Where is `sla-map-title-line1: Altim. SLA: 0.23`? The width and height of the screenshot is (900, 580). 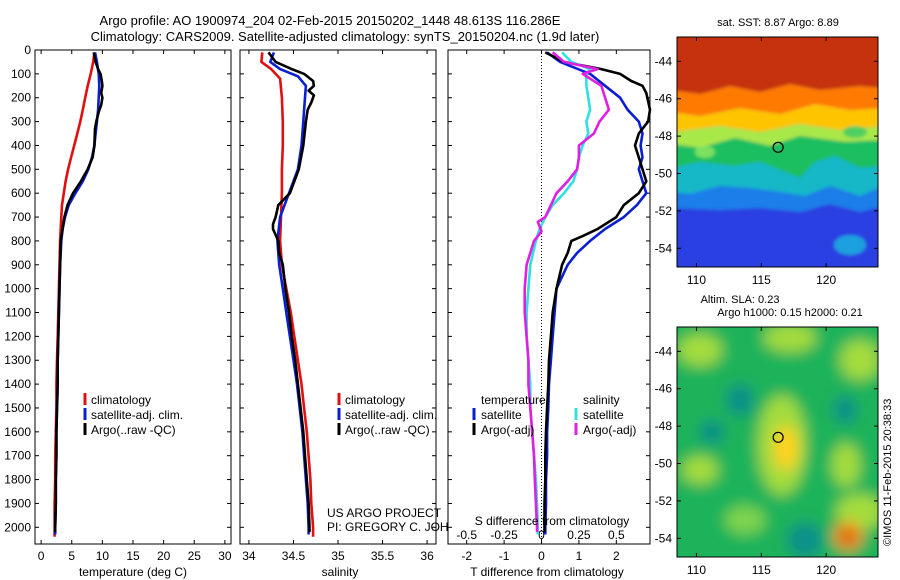
sla-map-title-line1: Altim. SLA: 0.23 is located at coordinates (740, 300).